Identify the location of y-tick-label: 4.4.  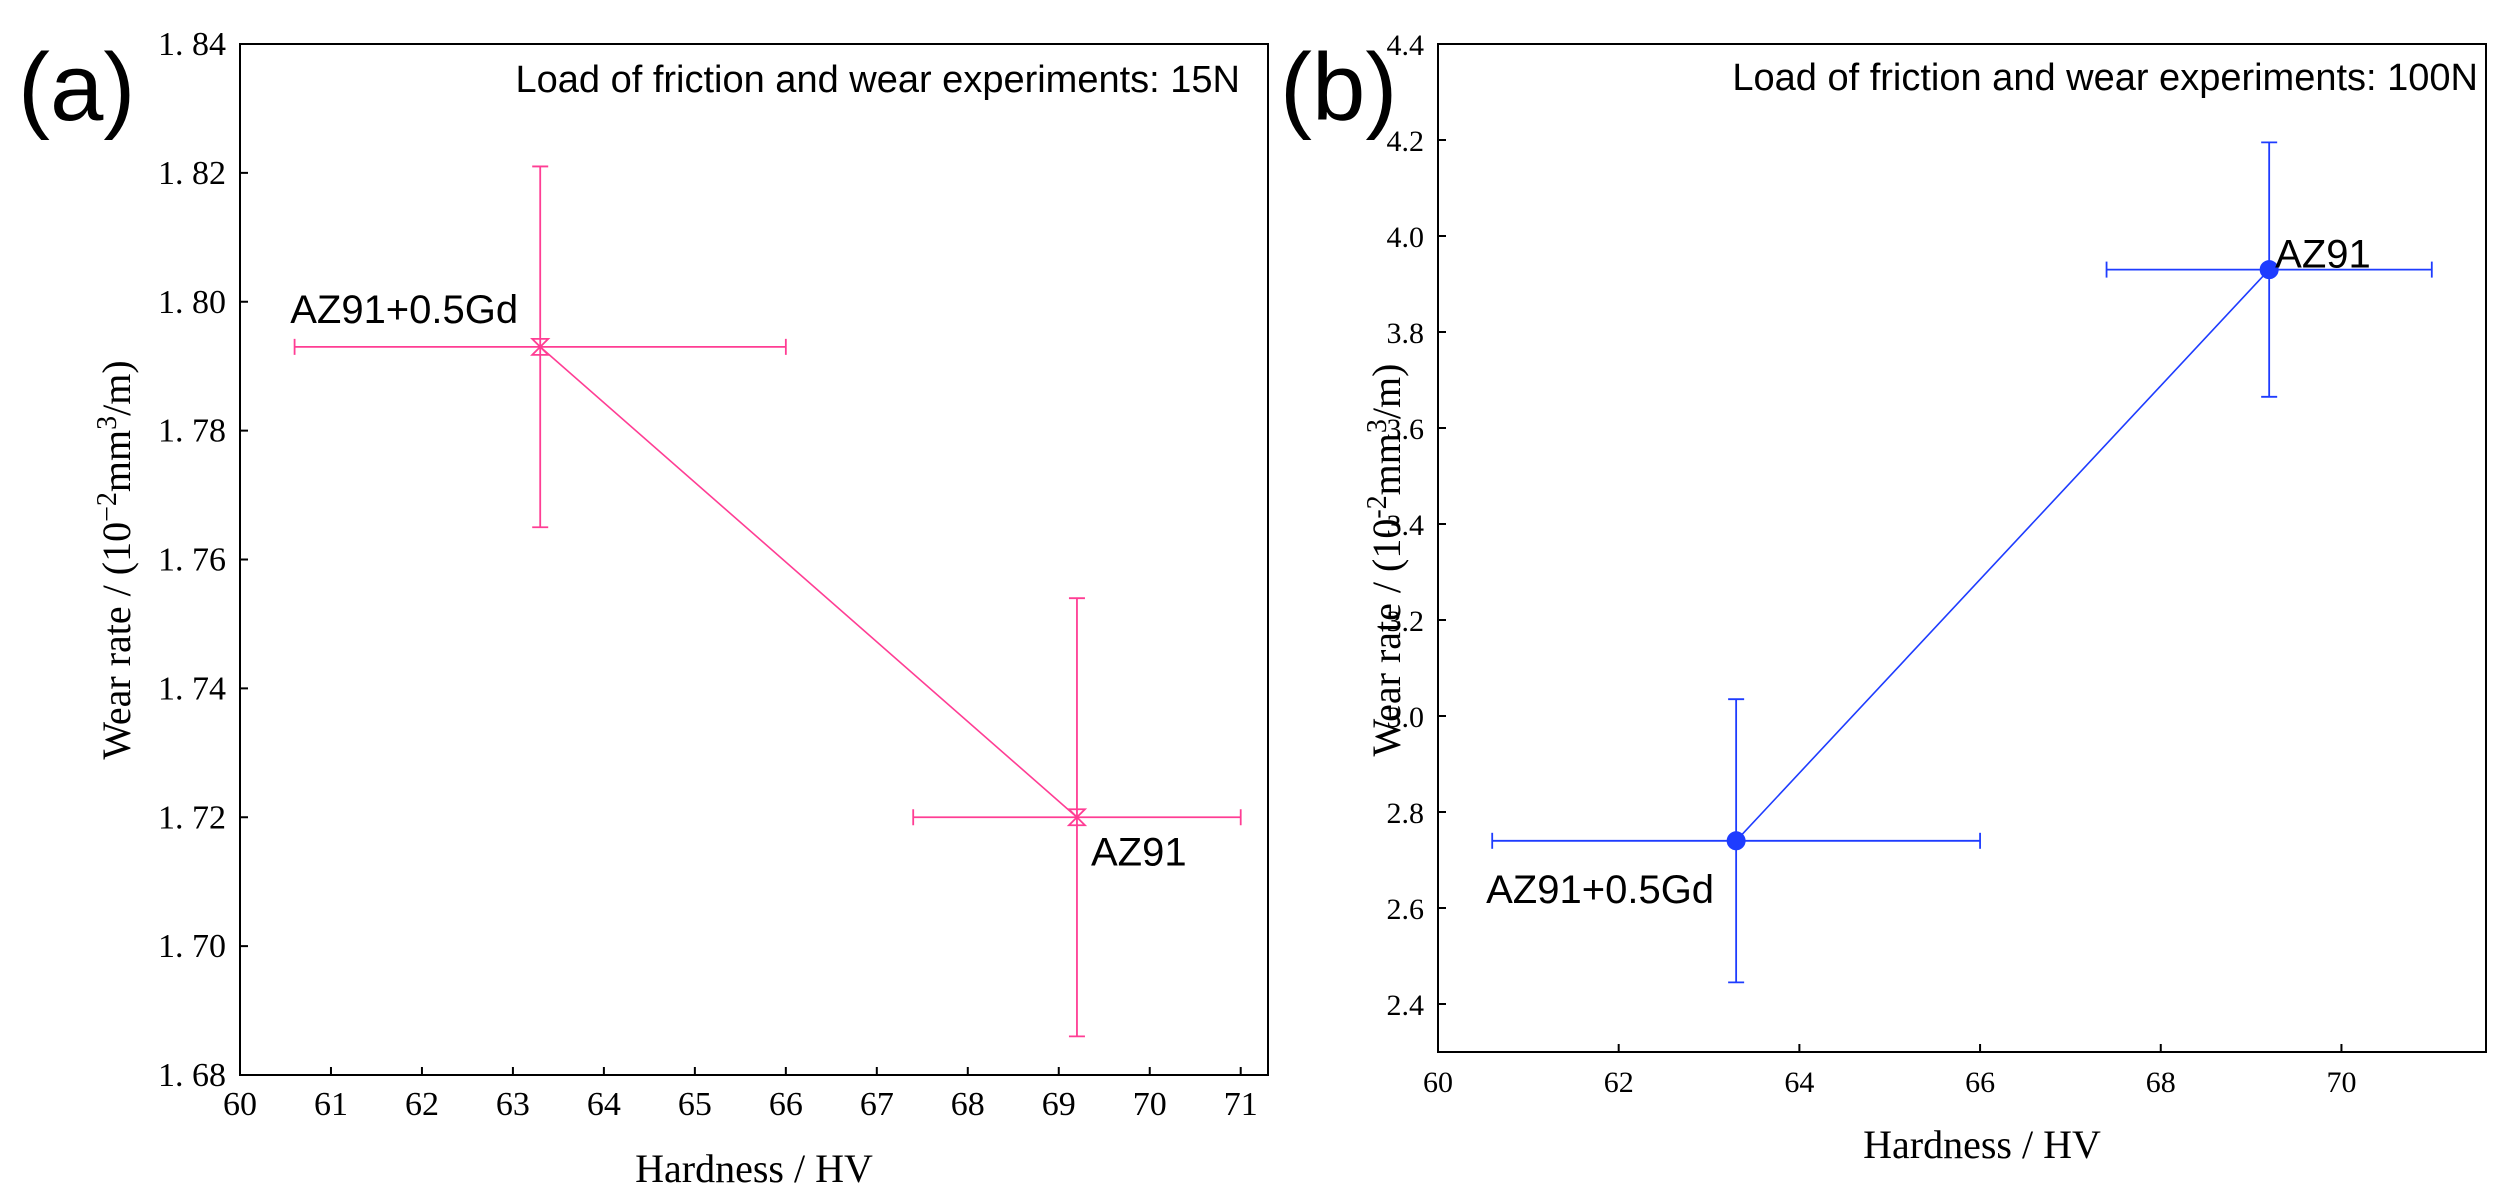
(1406, 45).